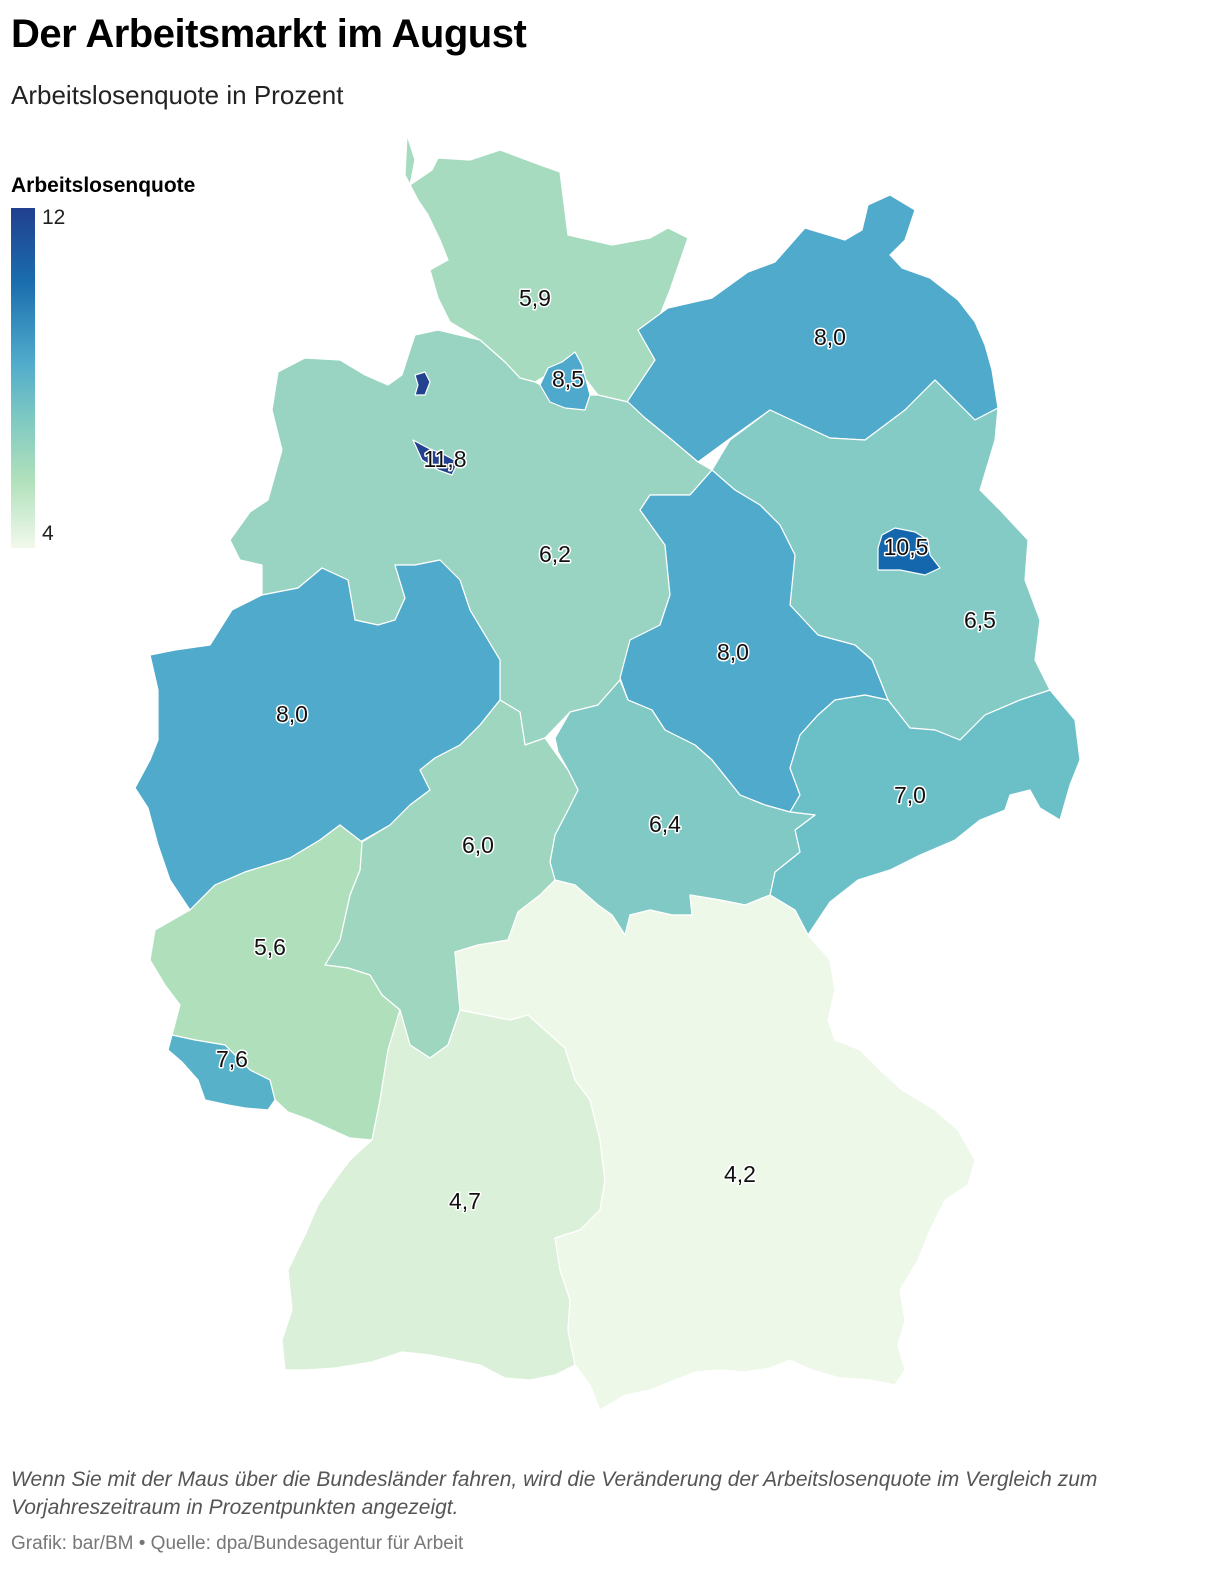 The width and height of the screenshot is (1220, 1576). Describe the element at coordinates (103, 185) in the screenshot. I see `legend-title: Arbeitslosenquote` at that location.